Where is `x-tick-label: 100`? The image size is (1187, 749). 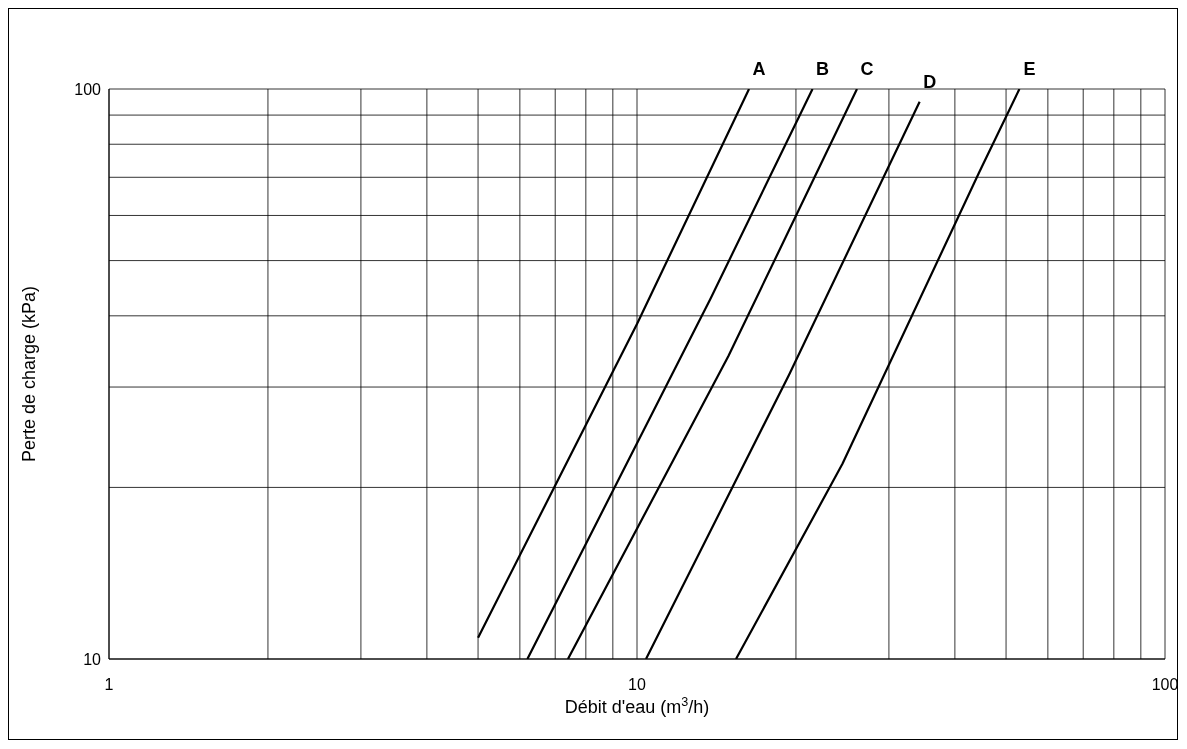 x-tick-label: 100 is located at coordinates (1165, 685).